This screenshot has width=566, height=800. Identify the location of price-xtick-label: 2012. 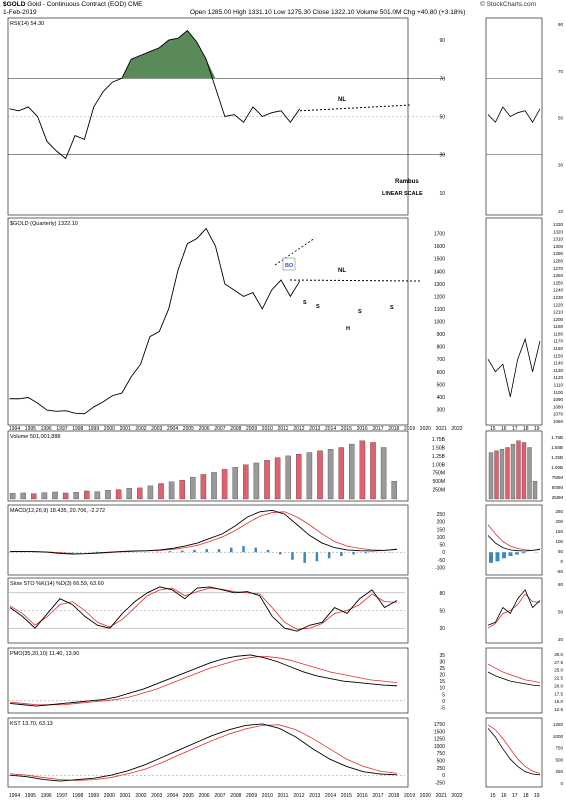
(298, 429).